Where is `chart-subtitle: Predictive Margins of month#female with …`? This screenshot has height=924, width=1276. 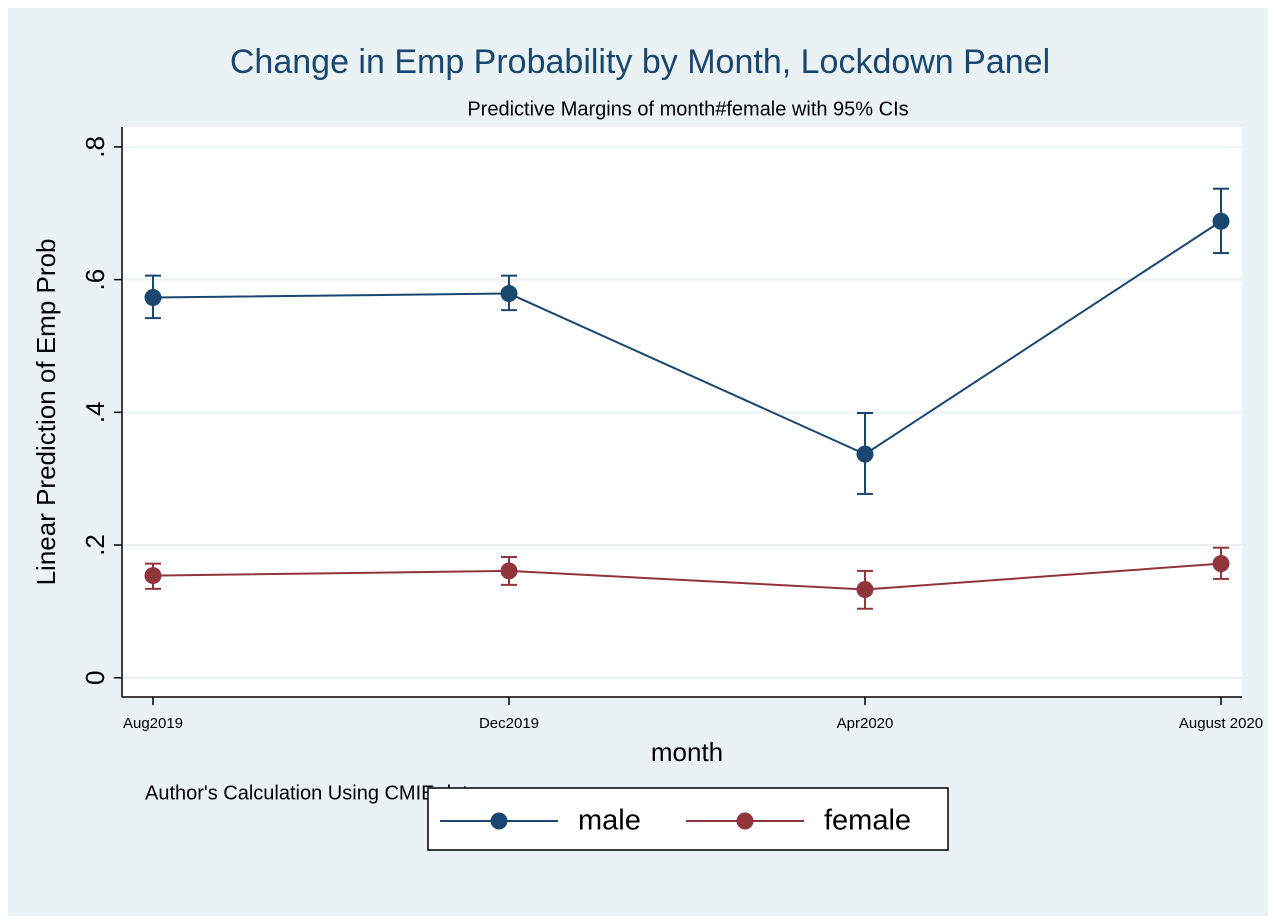 chart-subtitle: Predictive Margins of month#female with … is located at coordinates (687, 109).